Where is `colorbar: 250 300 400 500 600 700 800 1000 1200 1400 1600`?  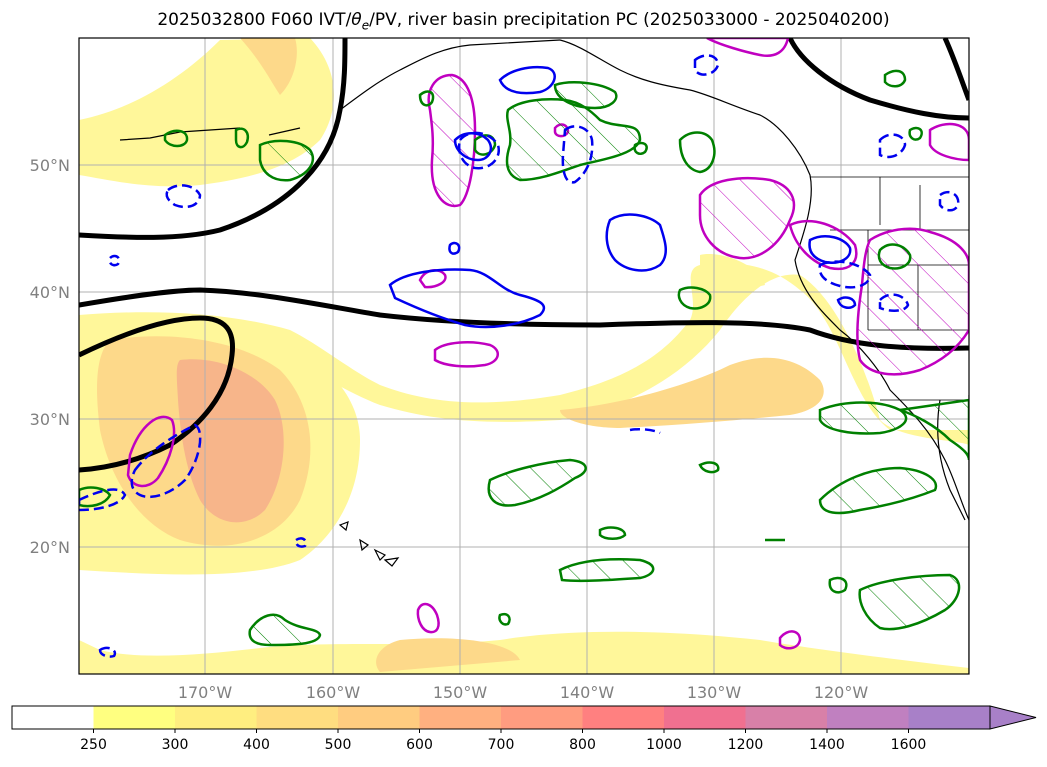 colorbar: 250 300 400 500 600 700 800 1000 1200 1400 1600 is located at coordinates (524, 729).